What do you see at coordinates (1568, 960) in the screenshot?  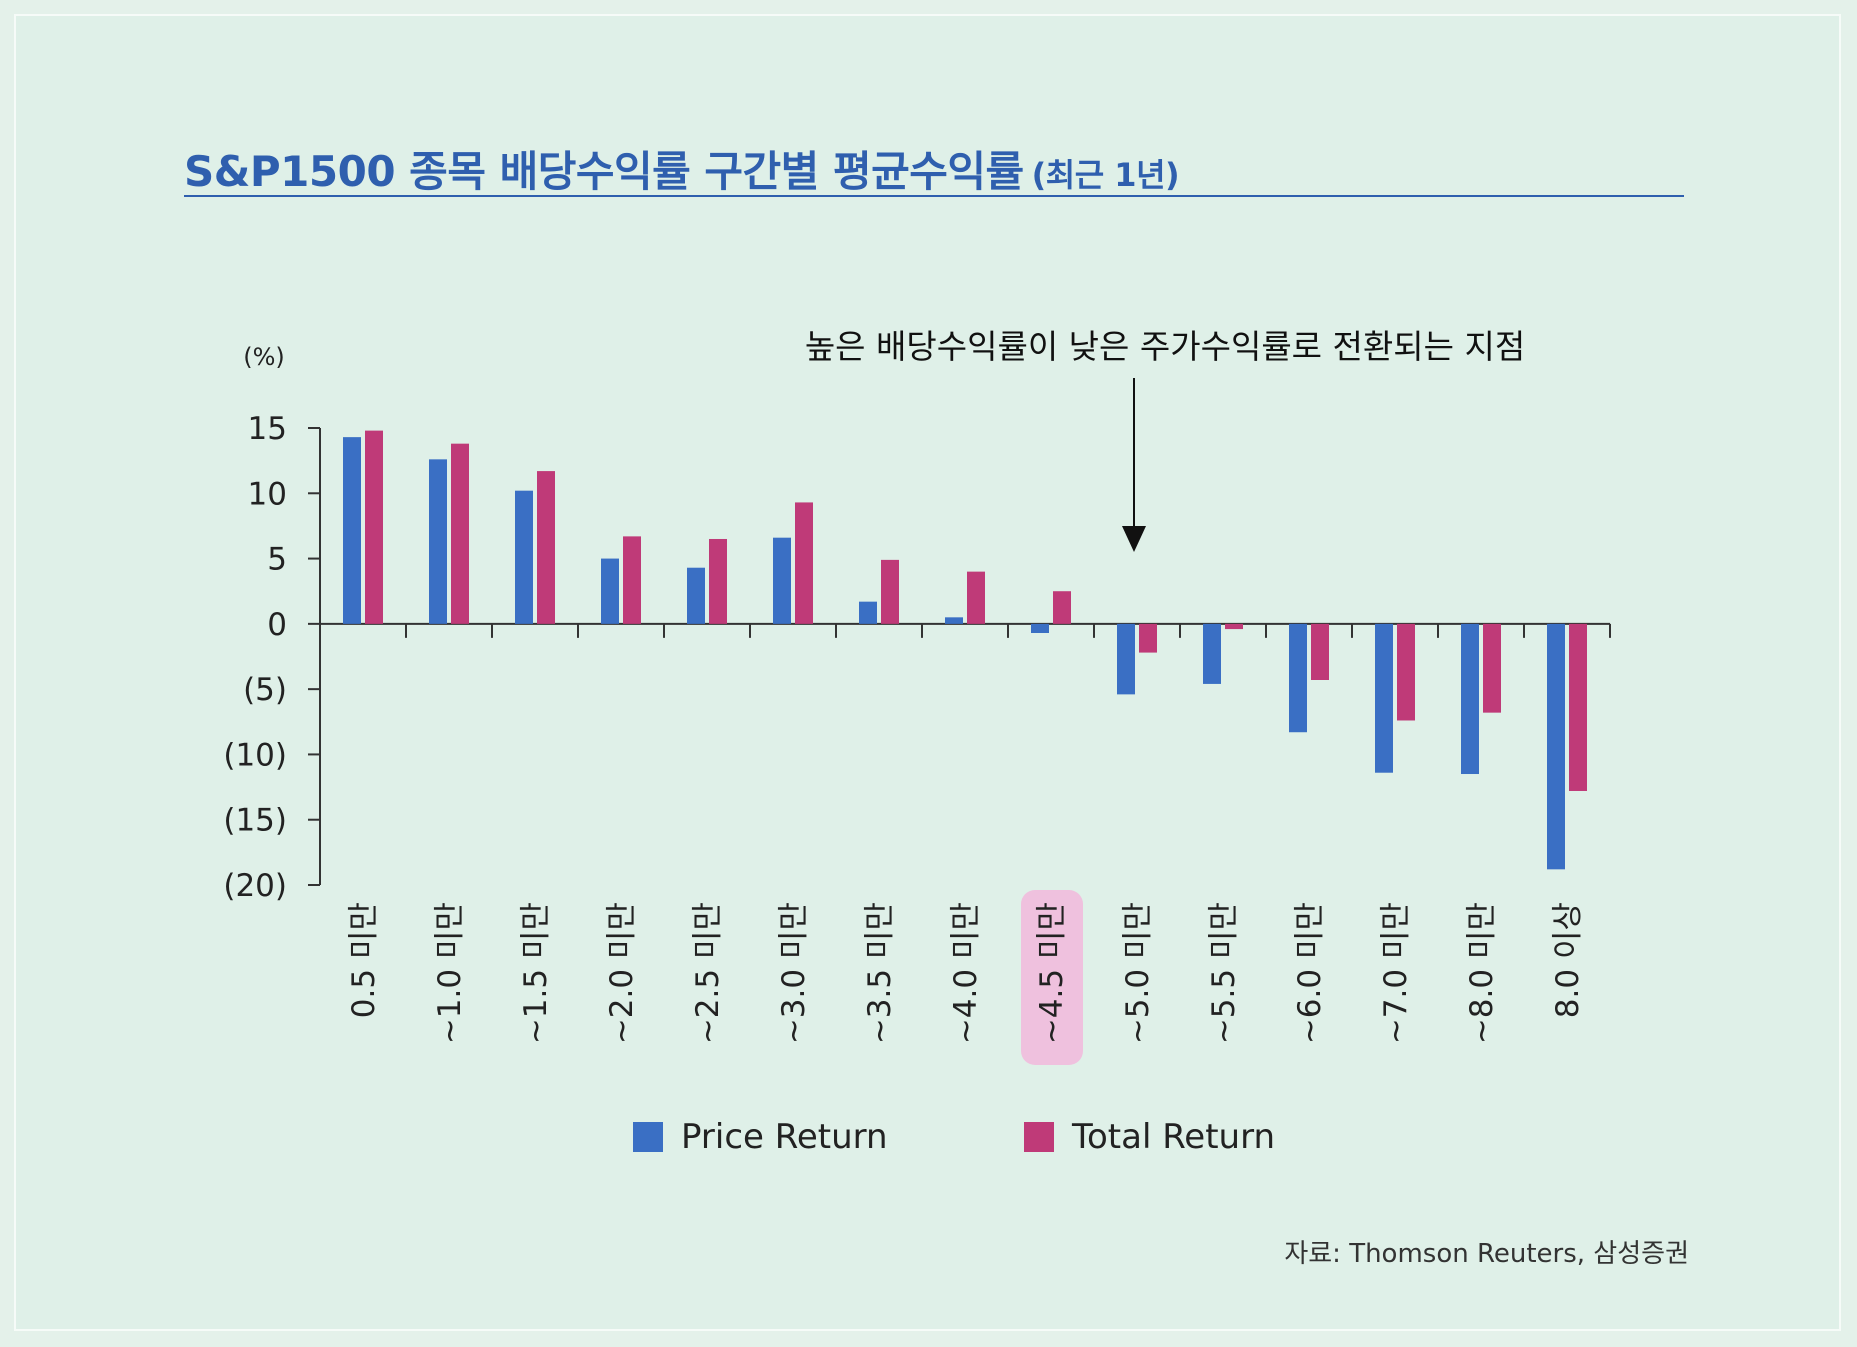 I see `x-category-label: 8.0 이상` at bounding box center [1568, 960].